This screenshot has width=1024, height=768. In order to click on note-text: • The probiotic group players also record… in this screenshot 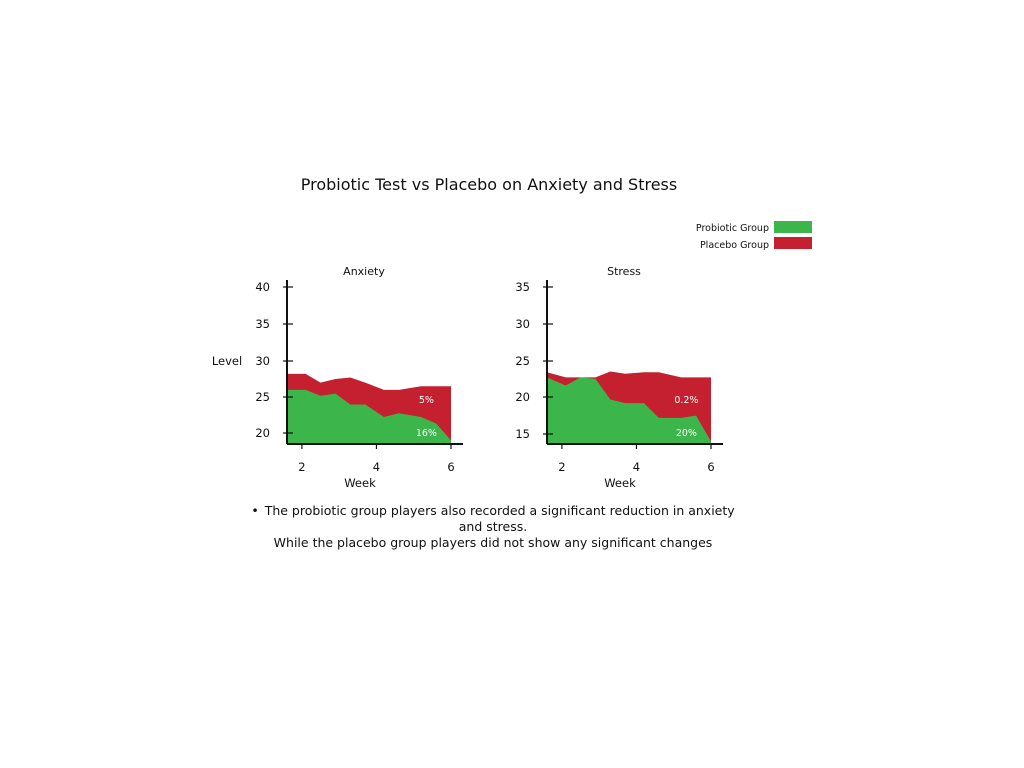, I will do `click(493, 527)`.